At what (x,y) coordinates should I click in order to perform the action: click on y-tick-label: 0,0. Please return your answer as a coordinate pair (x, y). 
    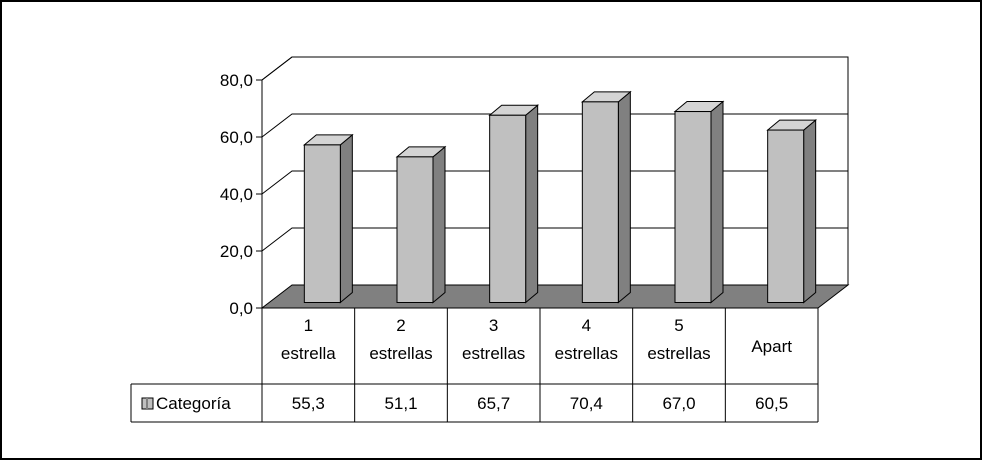
    Looking at the image, I should click on (241, 308).